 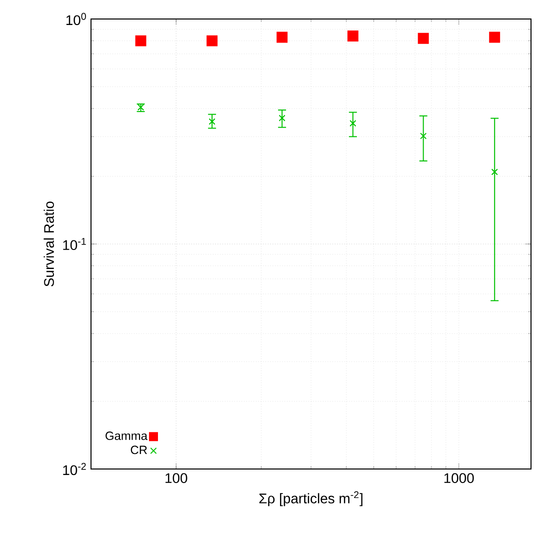 What do you see at coordinates (459, 478) in the screenshot?
I see `x-tick-label: 1000` at bounding box center [459, 478].